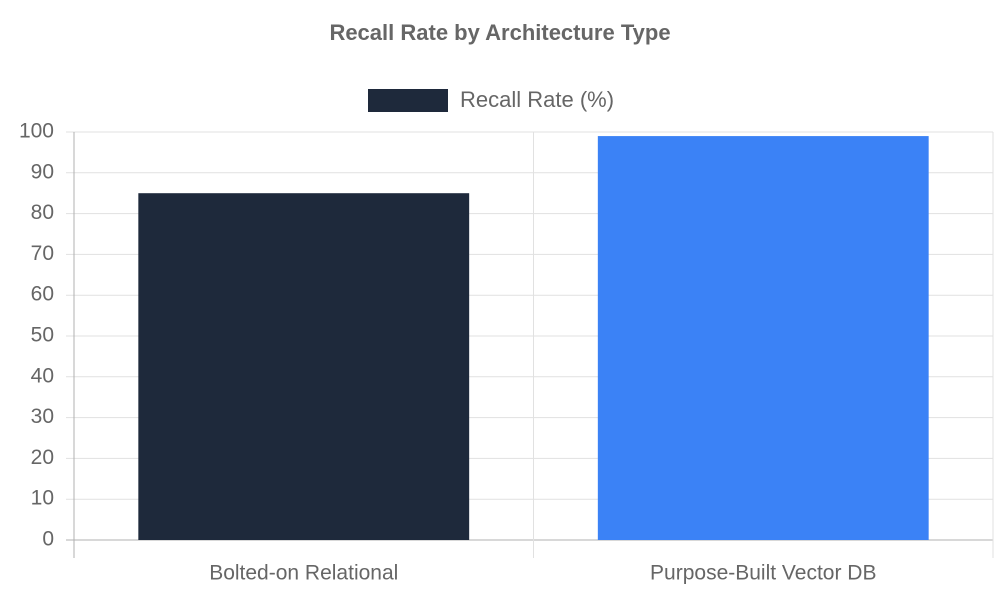 The width and height of the screenshot is (1000, 600). I want to click on y-tick-label: 70, so click(42, 253).